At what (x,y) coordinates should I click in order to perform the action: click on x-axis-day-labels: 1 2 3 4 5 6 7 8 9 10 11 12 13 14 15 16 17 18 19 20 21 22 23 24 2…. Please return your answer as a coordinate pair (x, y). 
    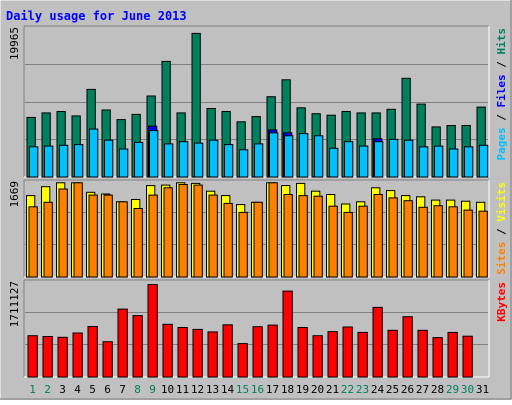
    Looking at the image, I should click on (259, 389).